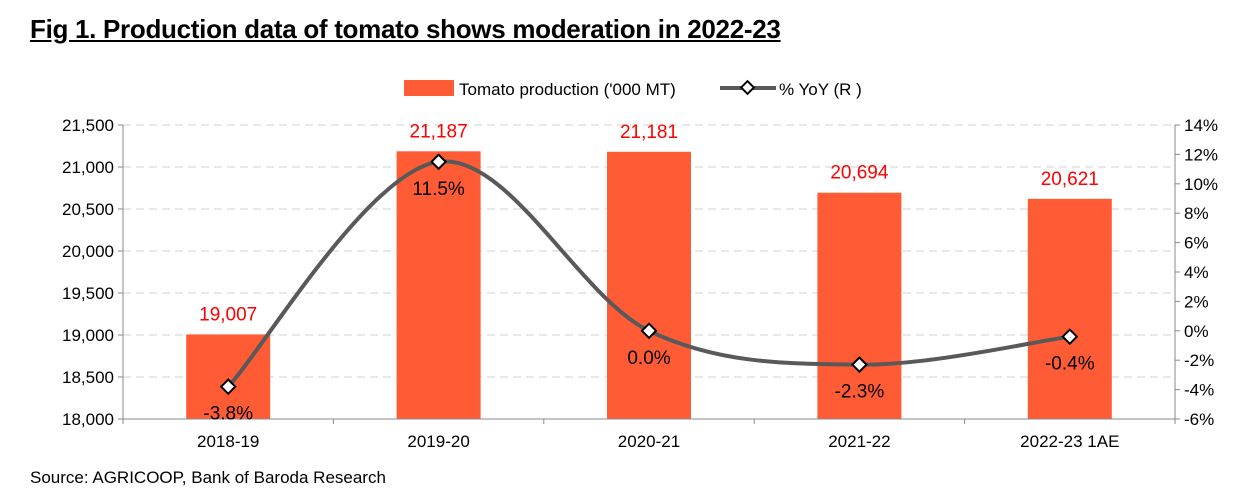 This screenshot has width=1248, height=504. What do you see at coordinates (1199, 390) in the screenshot?
I see `y-right-tick-label: -4%` at bounding box center [1199, 390].